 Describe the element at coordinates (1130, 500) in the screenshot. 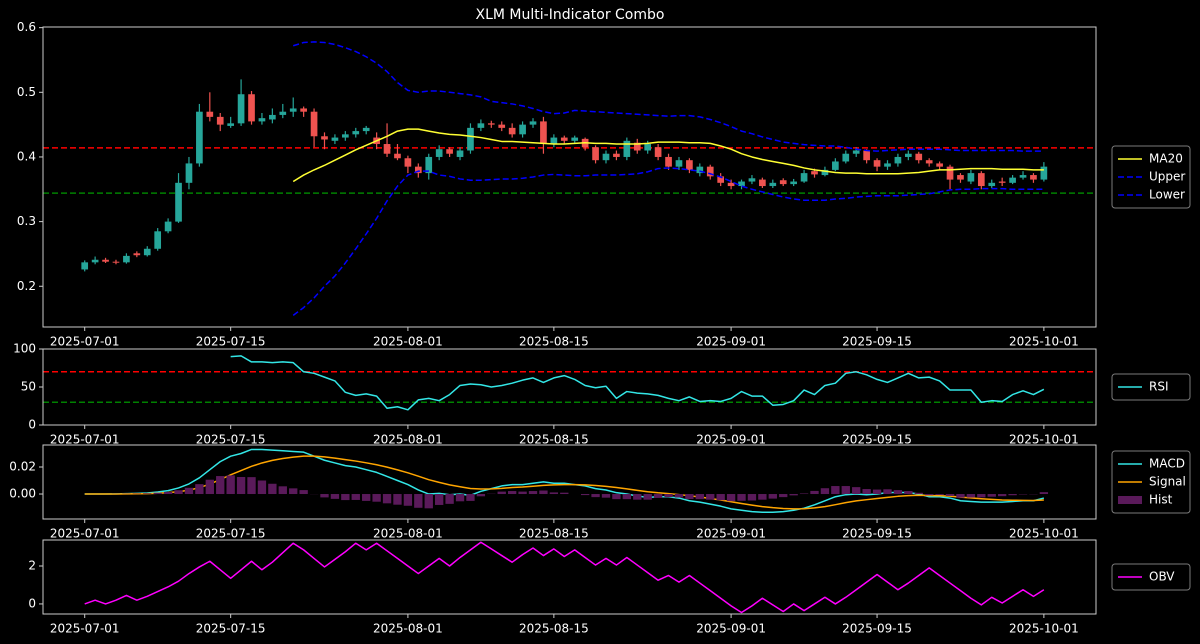

I see `legend-swatch` at that location.